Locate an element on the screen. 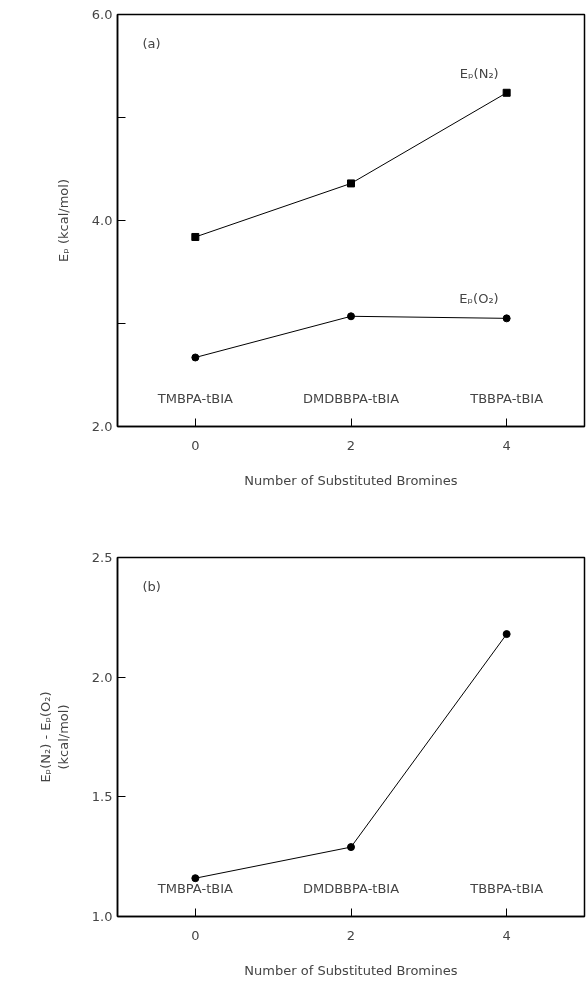 This screenshot has height=1003, width=586. y-axis-title: Eₚ (kcal/mol) is located at coordinates (63, 220).